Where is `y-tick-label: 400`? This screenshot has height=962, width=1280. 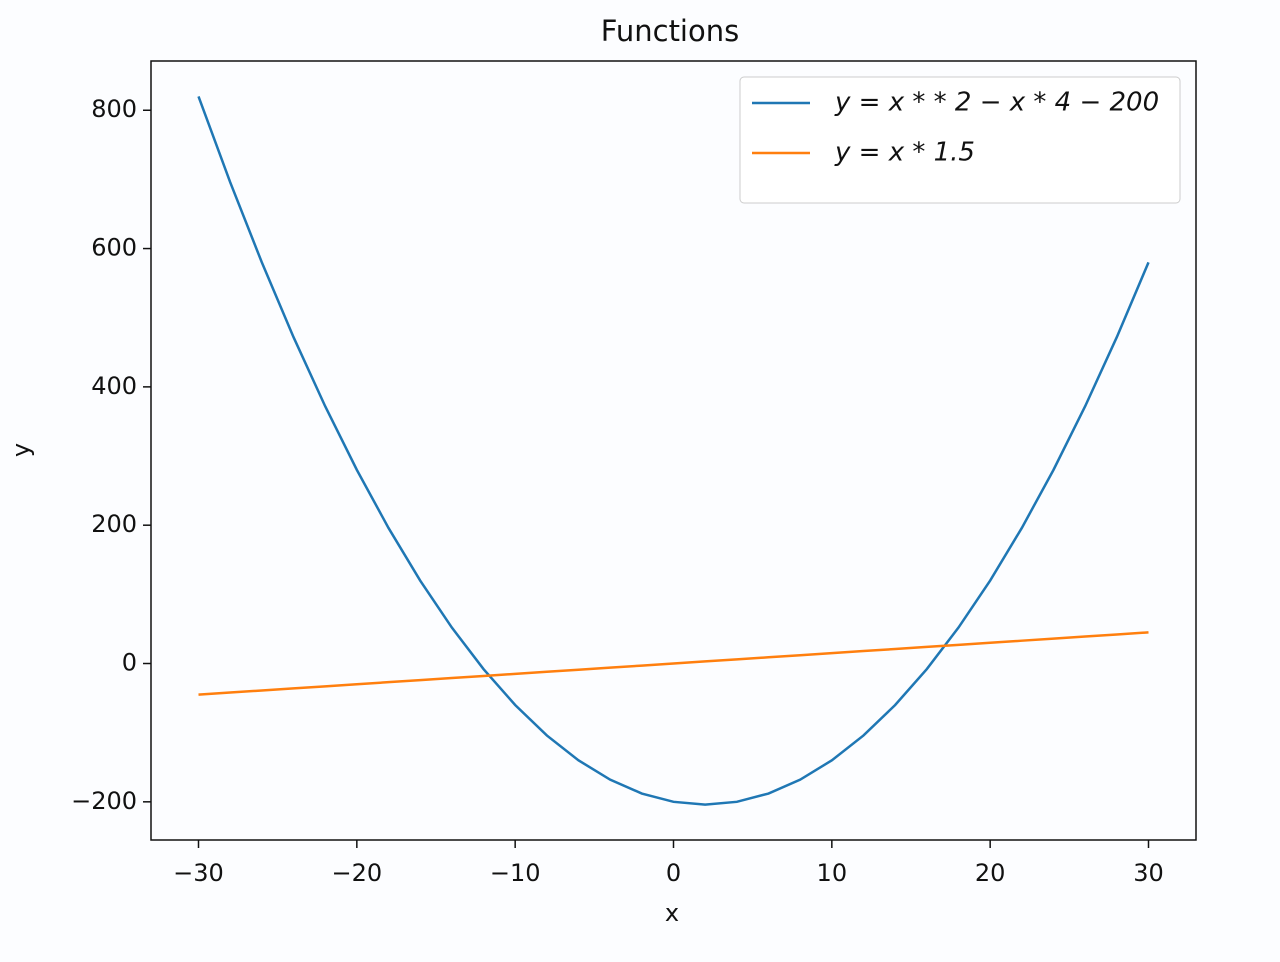
y-tick-label: 400 is located at coordinates (114, 386).